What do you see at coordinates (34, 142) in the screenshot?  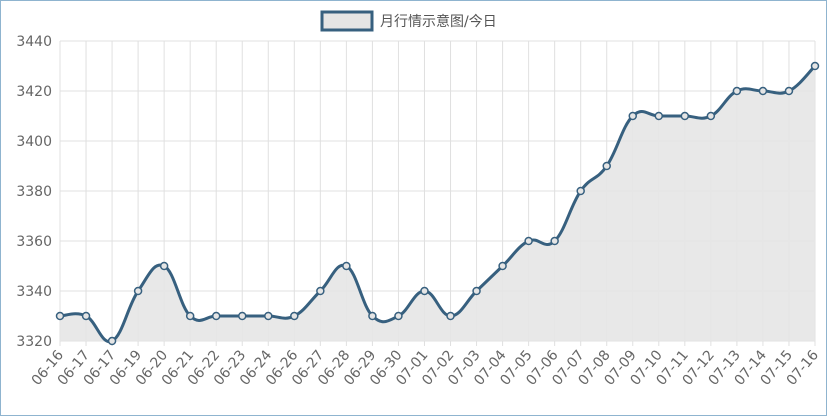 I see `y-tick-label: 3400` at bounding box center [34, 142].